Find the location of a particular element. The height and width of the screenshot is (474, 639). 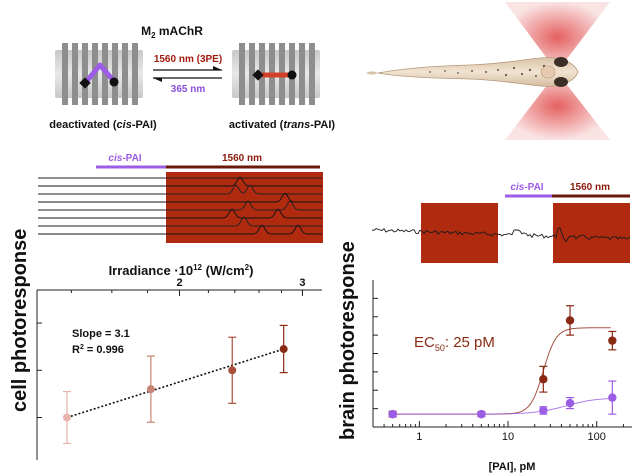

equilibrium-arrows: 1560 nm (3PE) 365 nm is located at coordinates (187, 74).